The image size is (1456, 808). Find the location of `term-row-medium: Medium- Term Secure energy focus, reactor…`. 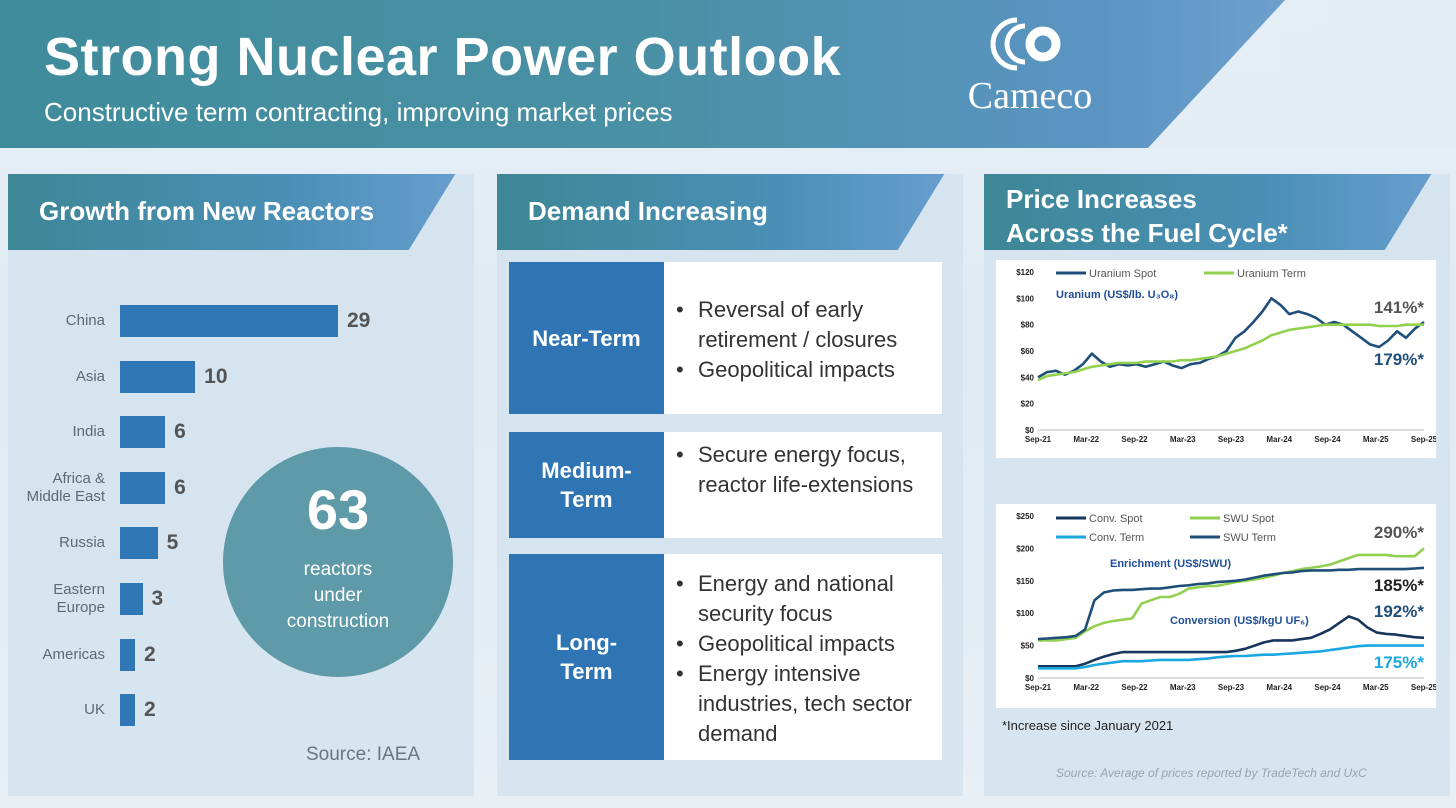

term-row-medium: Medium- Term Secure energy focus, reactor… is located at coordinates (725, 485).